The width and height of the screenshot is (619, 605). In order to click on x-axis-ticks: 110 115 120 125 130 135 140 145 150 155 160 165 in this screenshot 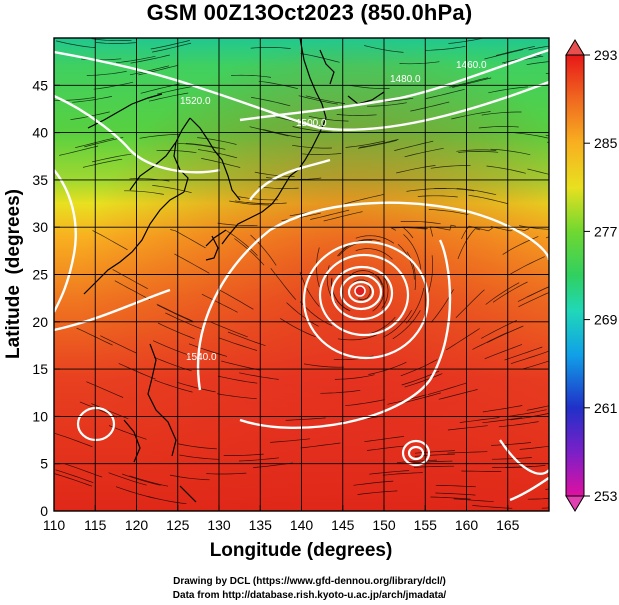, I will do `click(281, 519)`.